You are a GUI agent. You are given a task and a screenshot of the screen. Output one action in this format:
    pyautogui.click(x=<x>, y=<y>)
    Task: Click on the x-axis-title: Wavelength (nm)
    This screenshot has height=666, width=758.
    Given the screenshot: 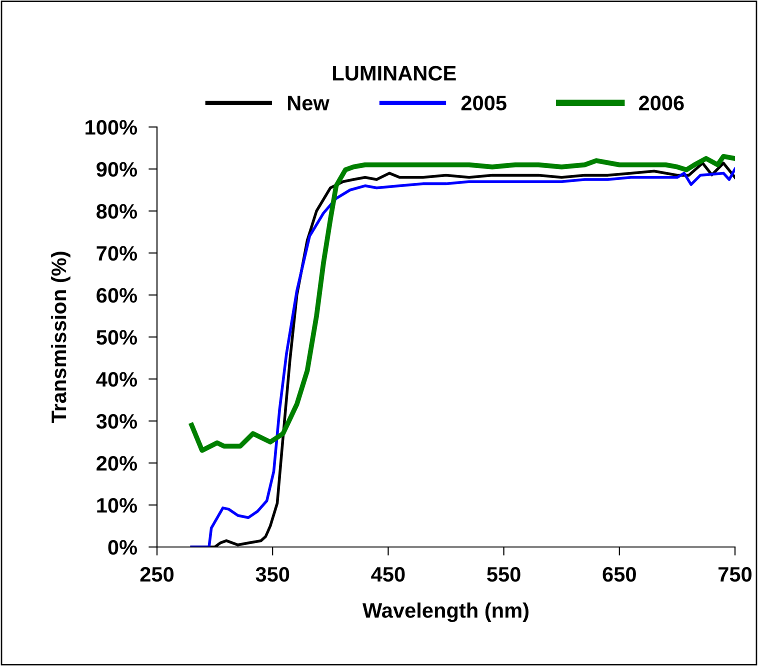 What is the action you would take?
    pyautogui.click(x=445, y=612)
    